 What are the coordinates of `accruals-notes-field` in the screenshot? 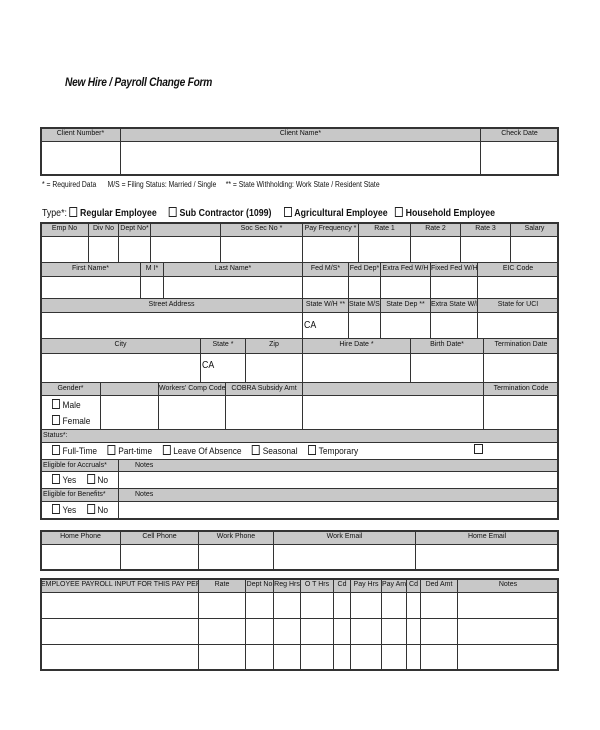 It's located at (338, 480).